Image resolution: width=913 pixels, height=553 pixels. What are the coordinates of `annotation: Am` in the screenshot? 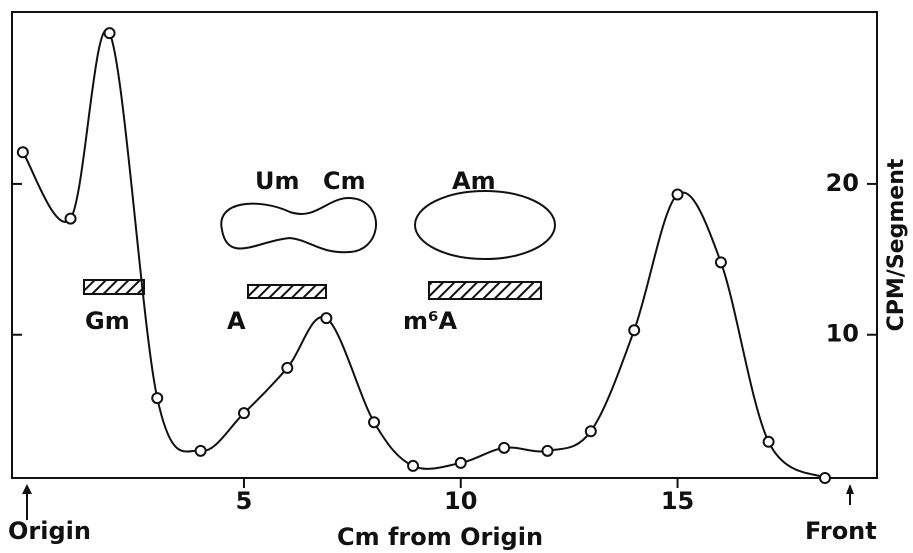 It's located at (474, 181).